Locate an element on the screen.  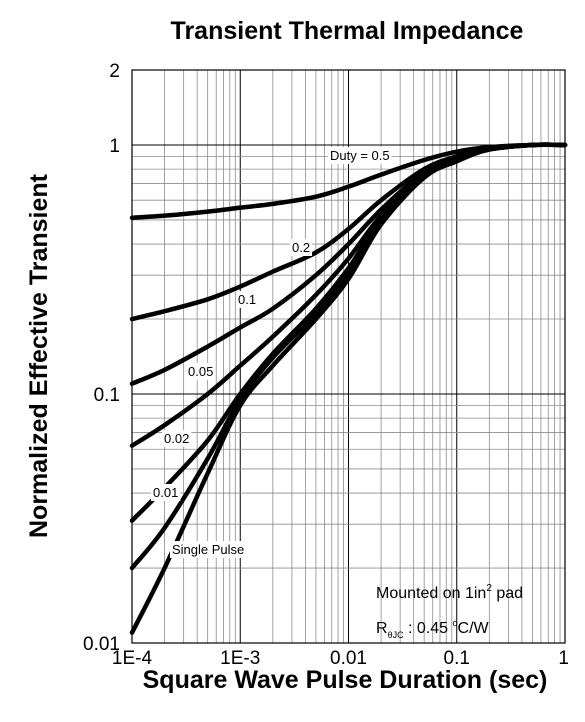
series-label-2: 0.1 is located at coordinates (247, 299).